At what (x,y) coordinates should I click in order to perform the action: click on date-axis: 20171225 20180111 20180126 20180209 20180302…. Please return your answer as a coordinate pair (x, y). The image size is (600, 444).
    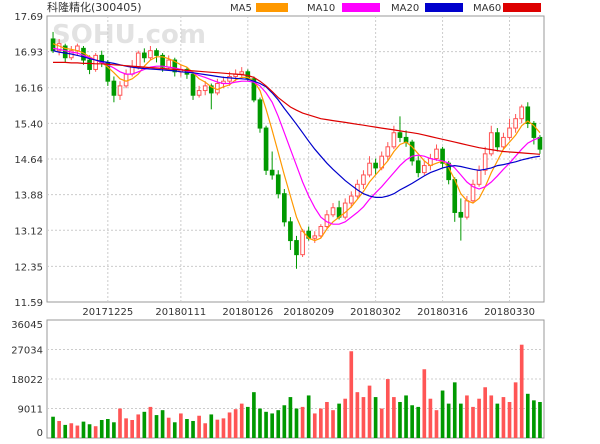
    Looking at the image, I should click on (308, 312).